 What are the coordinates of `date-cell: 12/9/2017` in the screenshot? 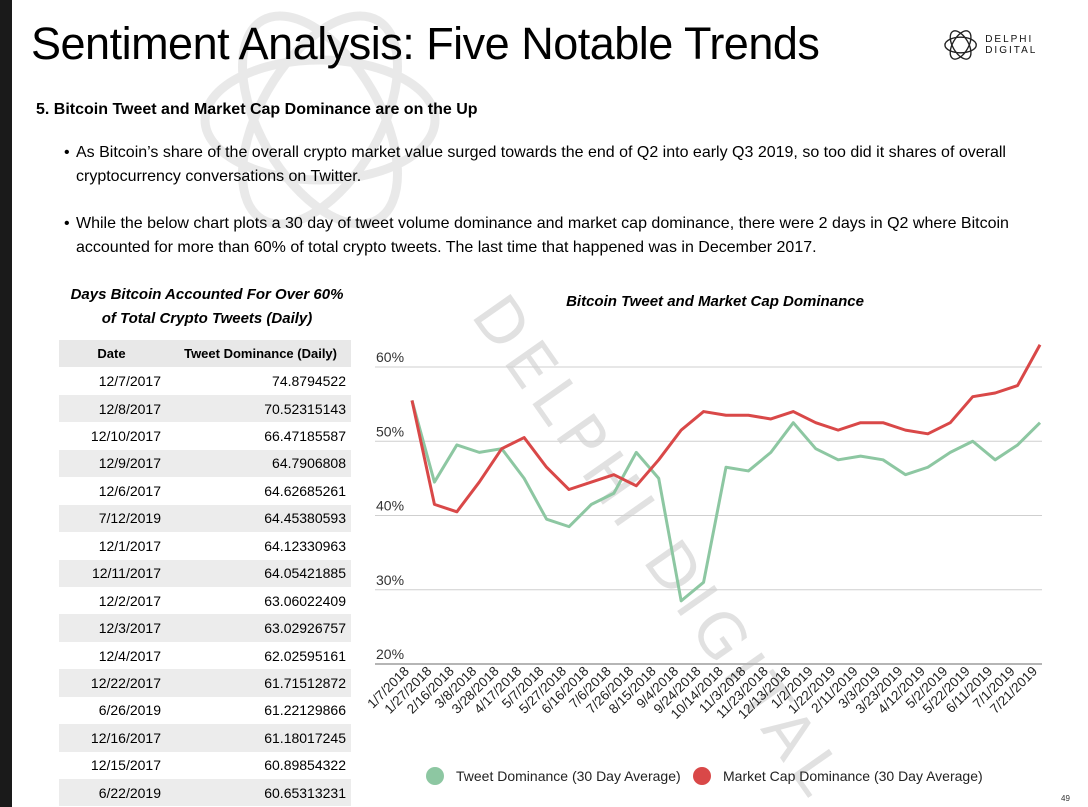 It's located at (111, 463).